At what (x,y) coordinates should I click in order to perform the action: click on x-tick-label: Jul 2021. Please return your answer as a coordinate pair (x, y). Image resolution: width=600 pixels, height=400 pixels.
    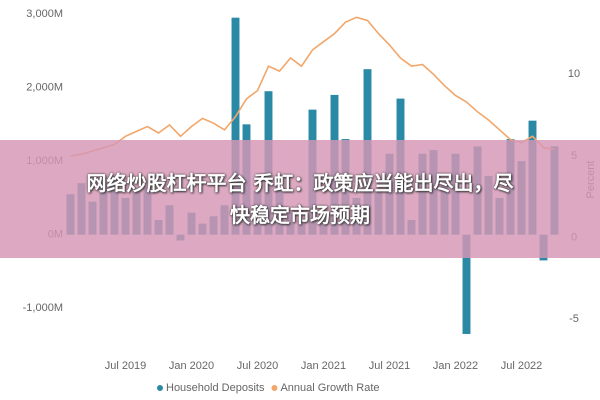
    Looking at the image, I should click on (390, 366).